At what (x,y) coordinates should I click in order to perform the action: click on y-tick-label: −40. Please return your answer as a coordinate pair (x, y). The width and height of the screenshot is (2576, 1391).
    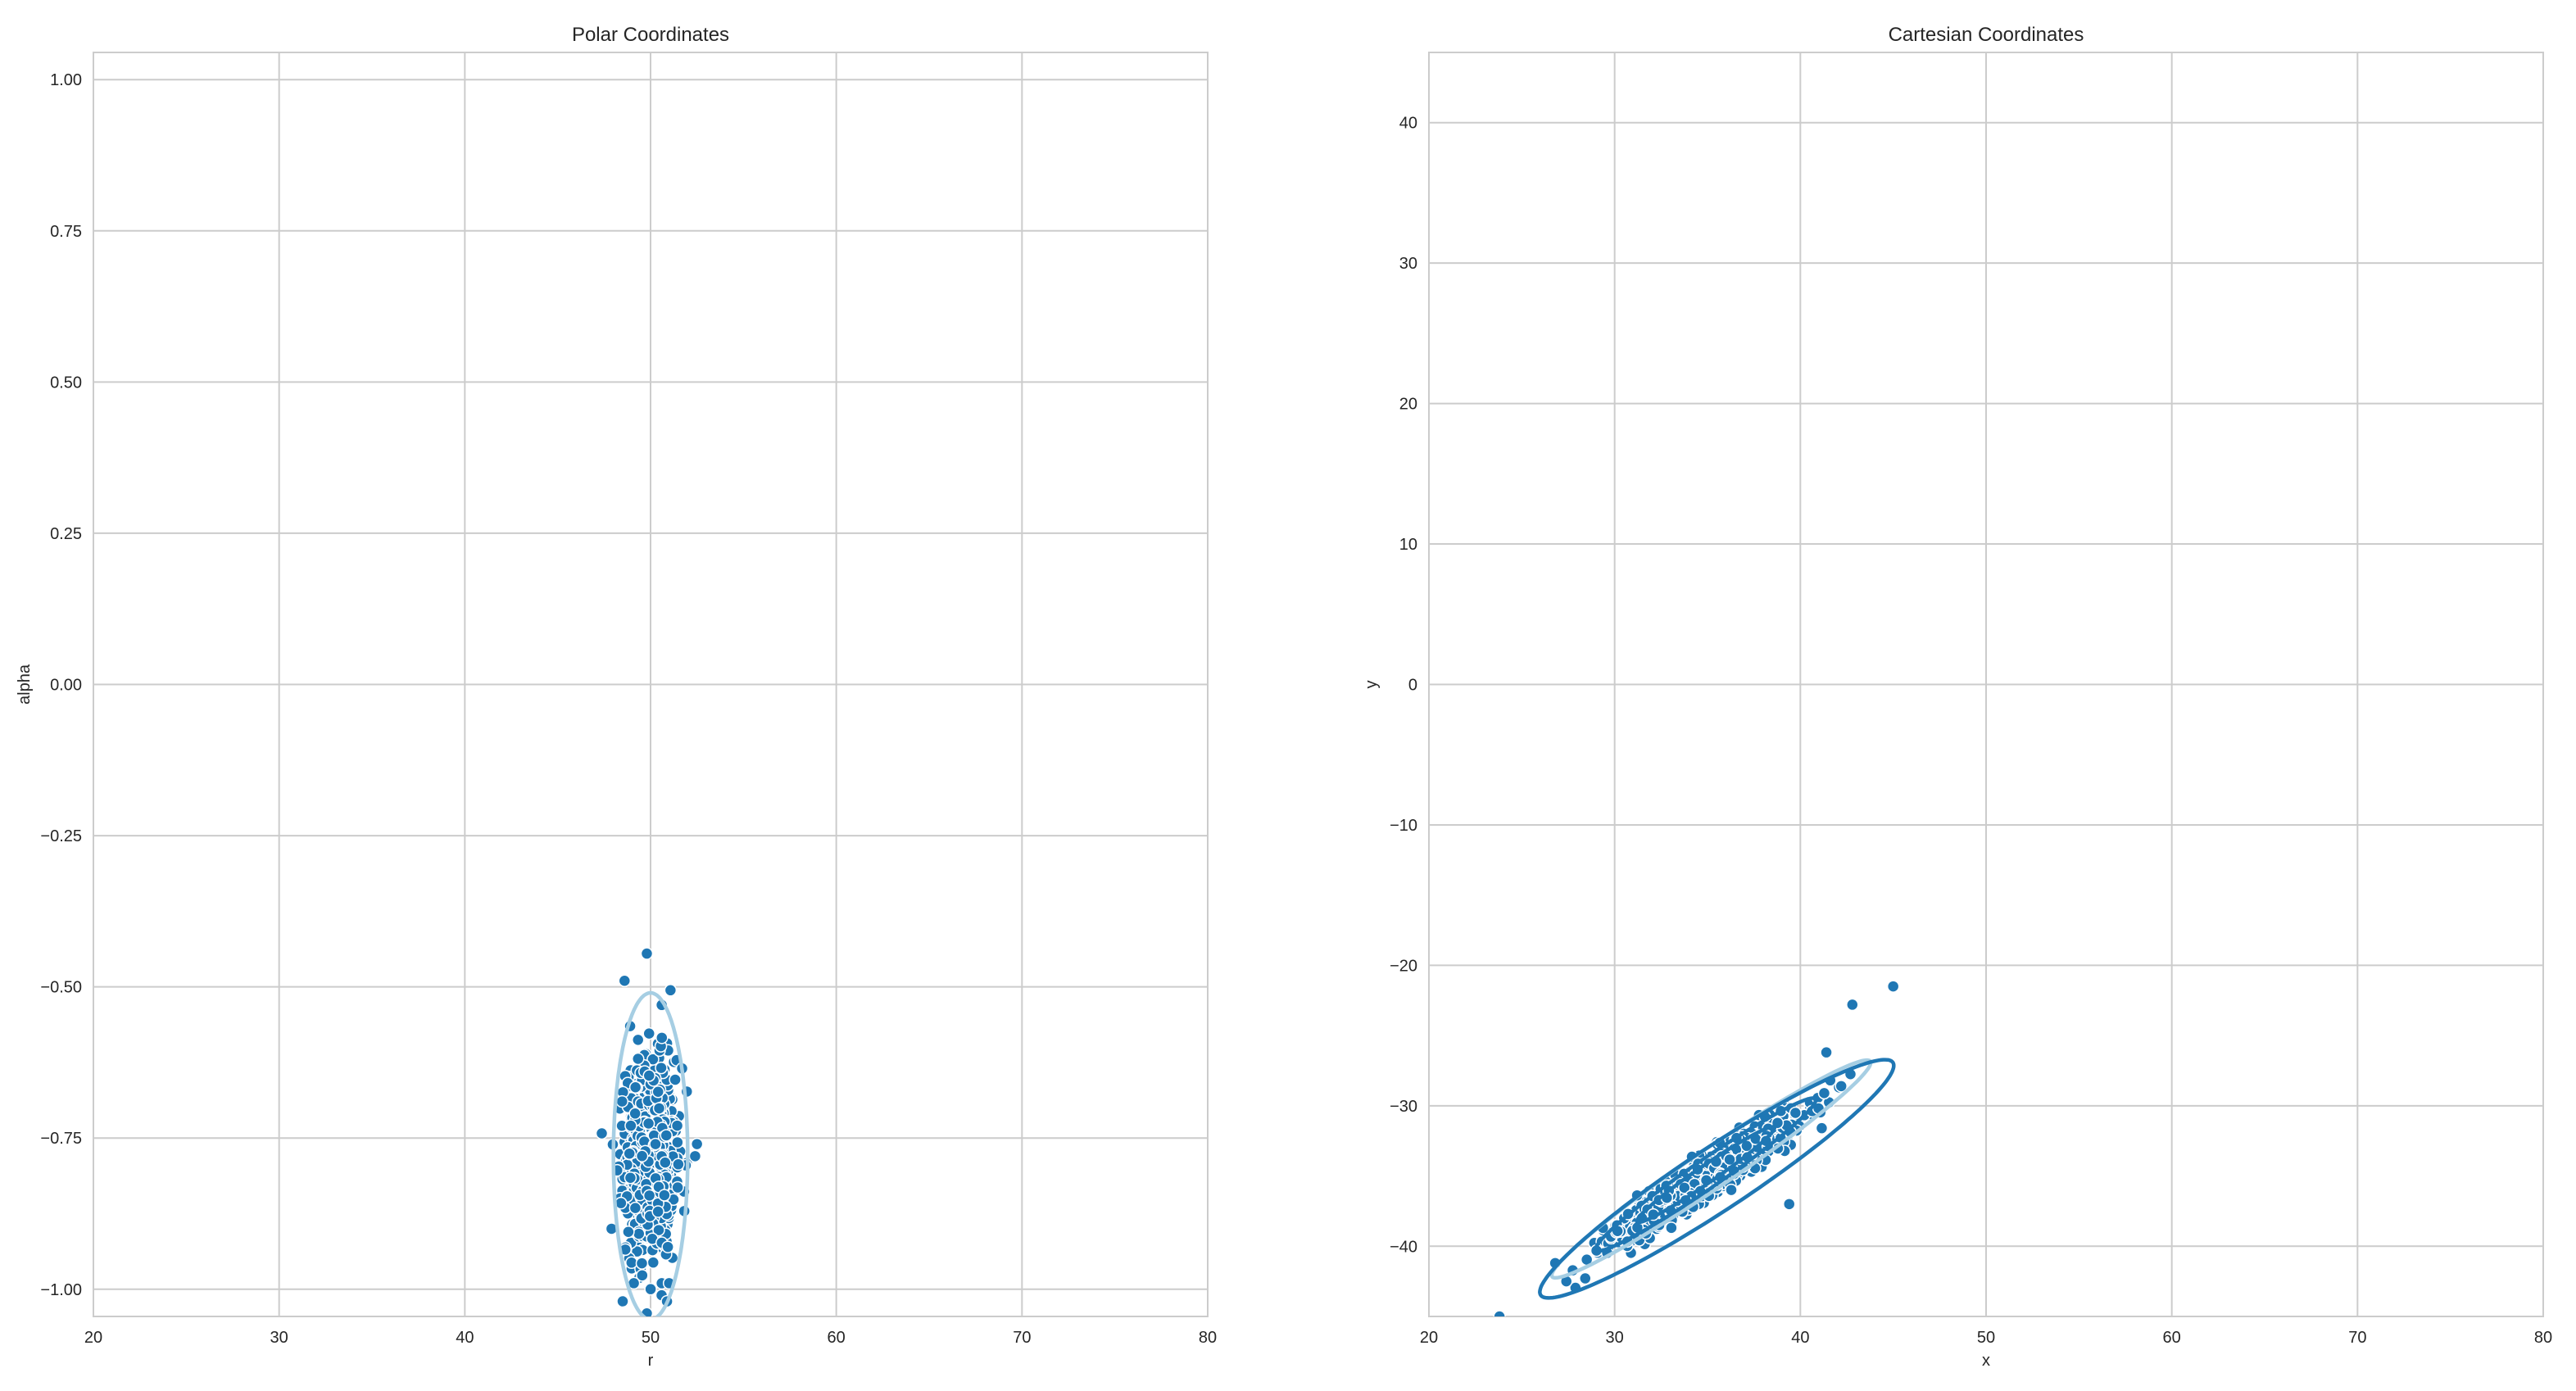
    Looking at the image, I should click on (1403, 1247).